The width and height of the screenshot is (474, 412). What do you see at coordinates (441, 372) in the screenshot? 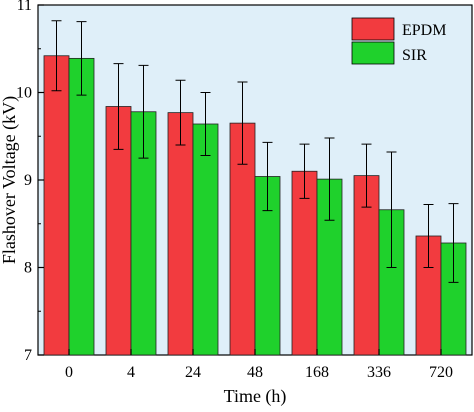
I see `x-tick-label-720: 720` at bounding box center [441, 372].